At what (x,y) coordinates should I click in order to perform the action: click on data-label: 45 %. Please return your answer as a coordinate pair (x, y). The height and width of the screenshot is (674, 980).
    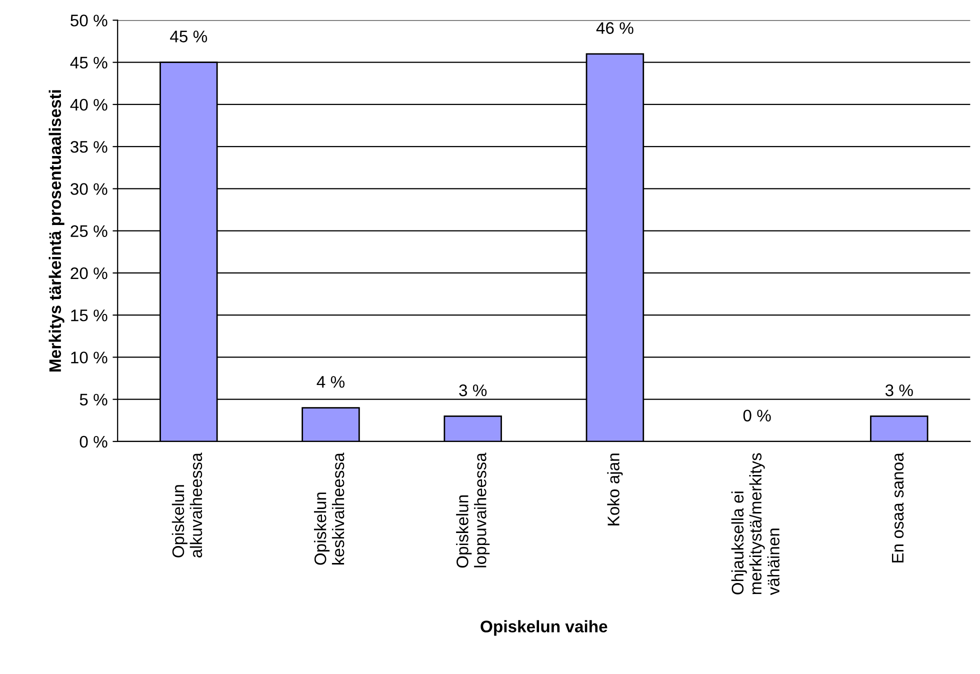
    Looking at the image, I should click on (189, 36).